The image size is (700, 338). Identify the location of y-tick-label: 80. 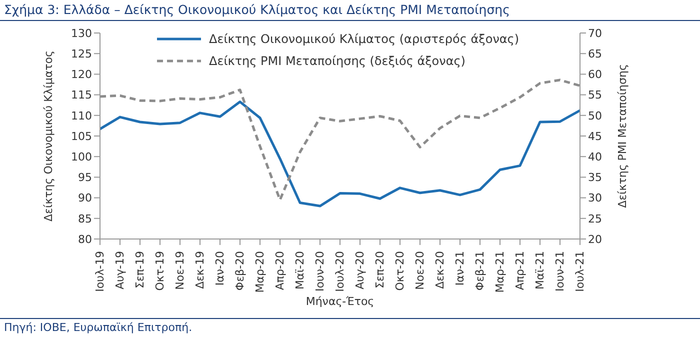
(85, 239).